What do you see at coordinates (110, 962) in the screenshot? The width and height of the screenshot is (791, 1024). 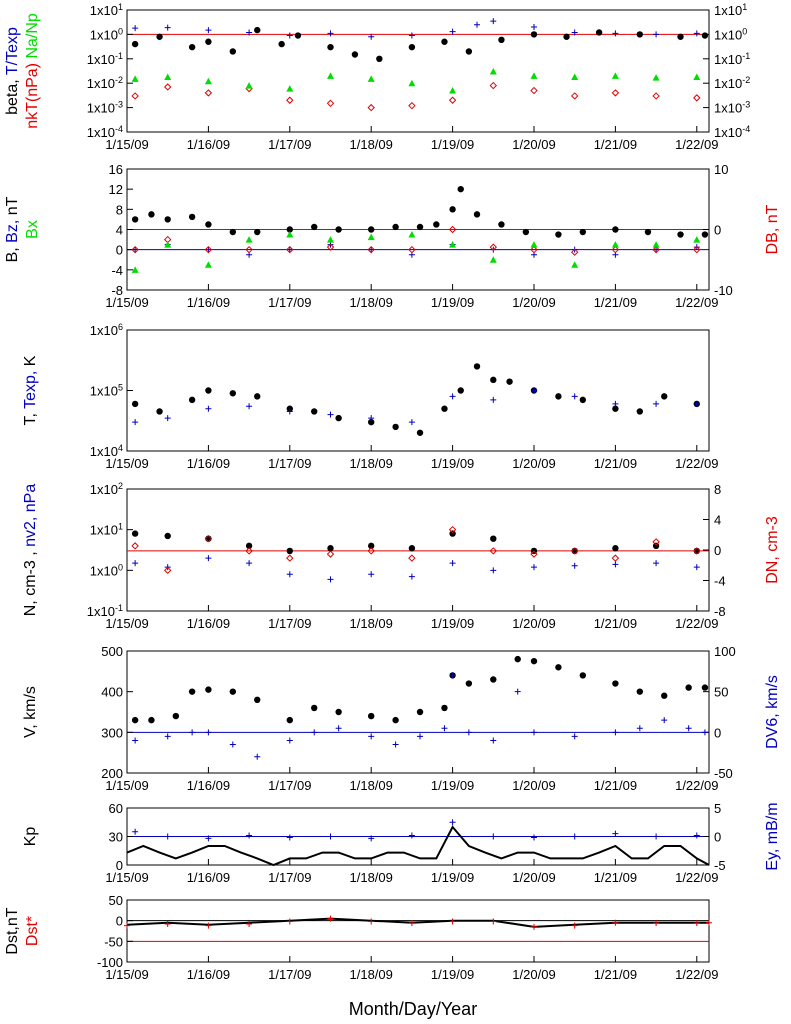 I see `y-tick-label: -100` at bounding box center [110, 962].